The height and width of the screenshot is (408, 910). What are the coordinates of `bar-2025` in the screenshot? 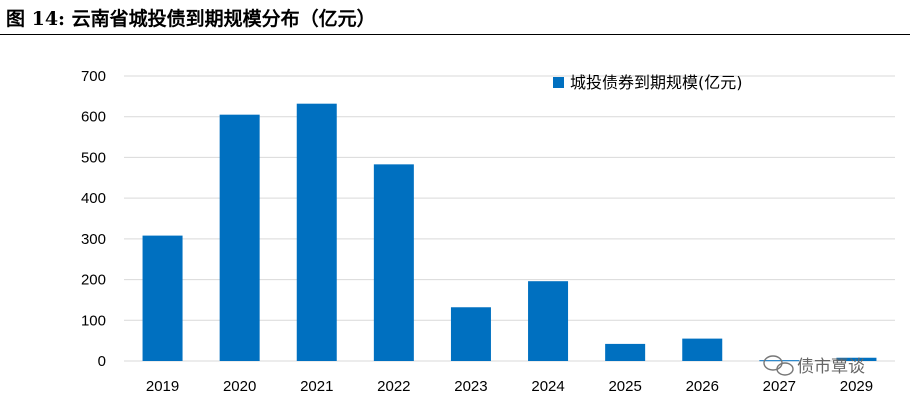 It's located at (625, 352).